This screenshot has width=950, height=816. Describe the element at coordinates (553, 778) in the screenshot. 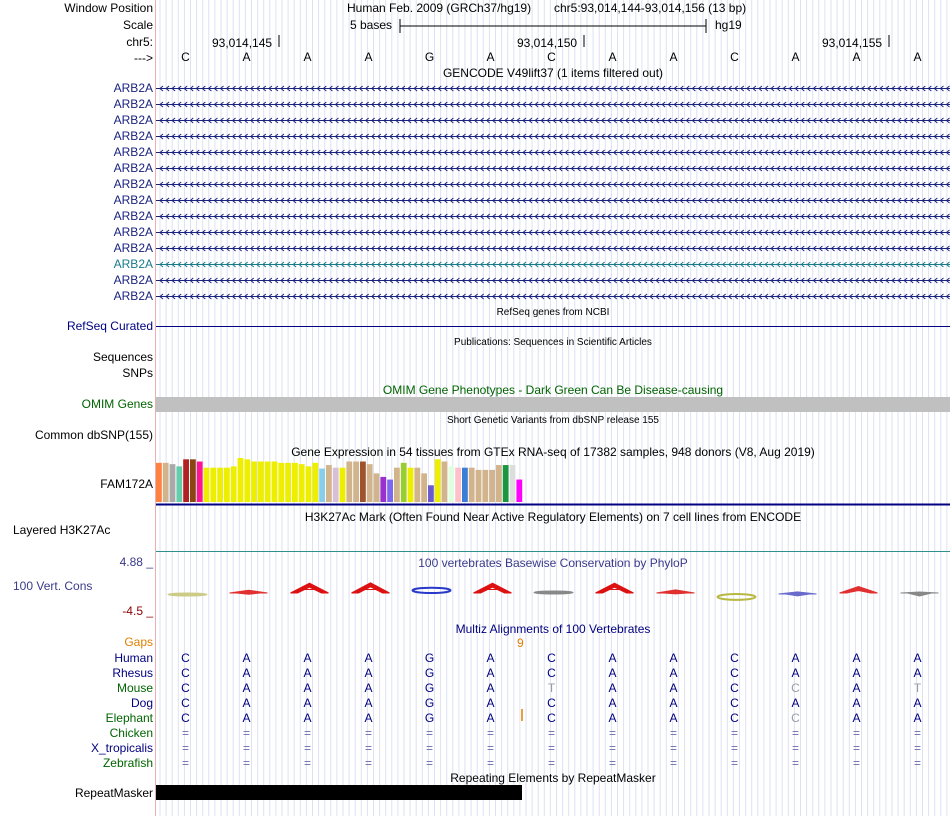

I see `repeatmasker-track-title: Repeating Elements by RepeatMasker` at that location.